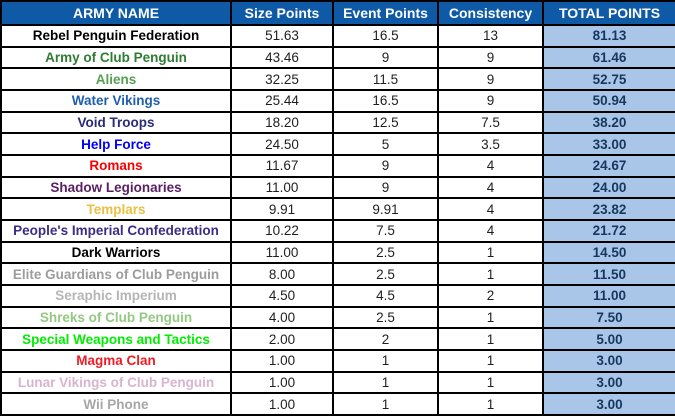 The image size is (675, 416). What do you see at coordinates (282, 339) in the screenshot?
I see `size-points-cell: 2.00` at bounding box center [282, 339].